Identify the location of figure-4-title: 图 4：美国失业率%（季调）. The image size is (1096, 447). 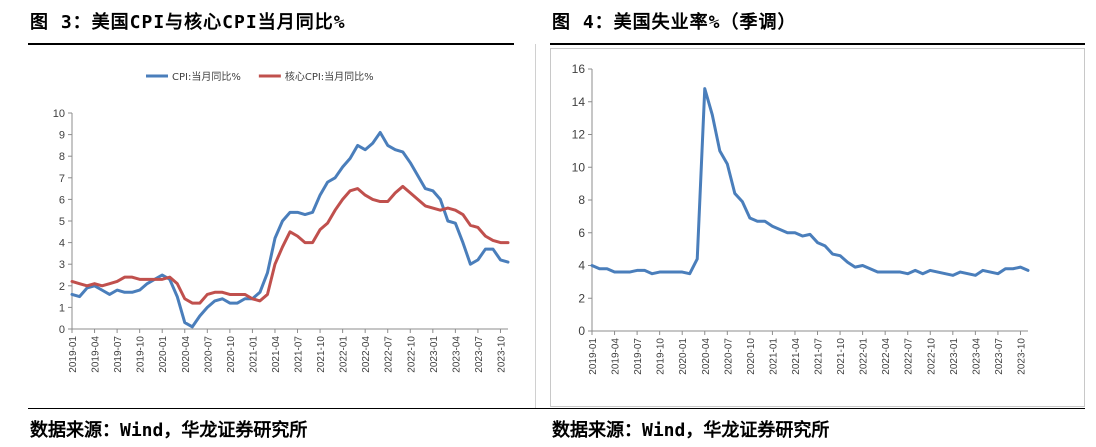
(674, 22).